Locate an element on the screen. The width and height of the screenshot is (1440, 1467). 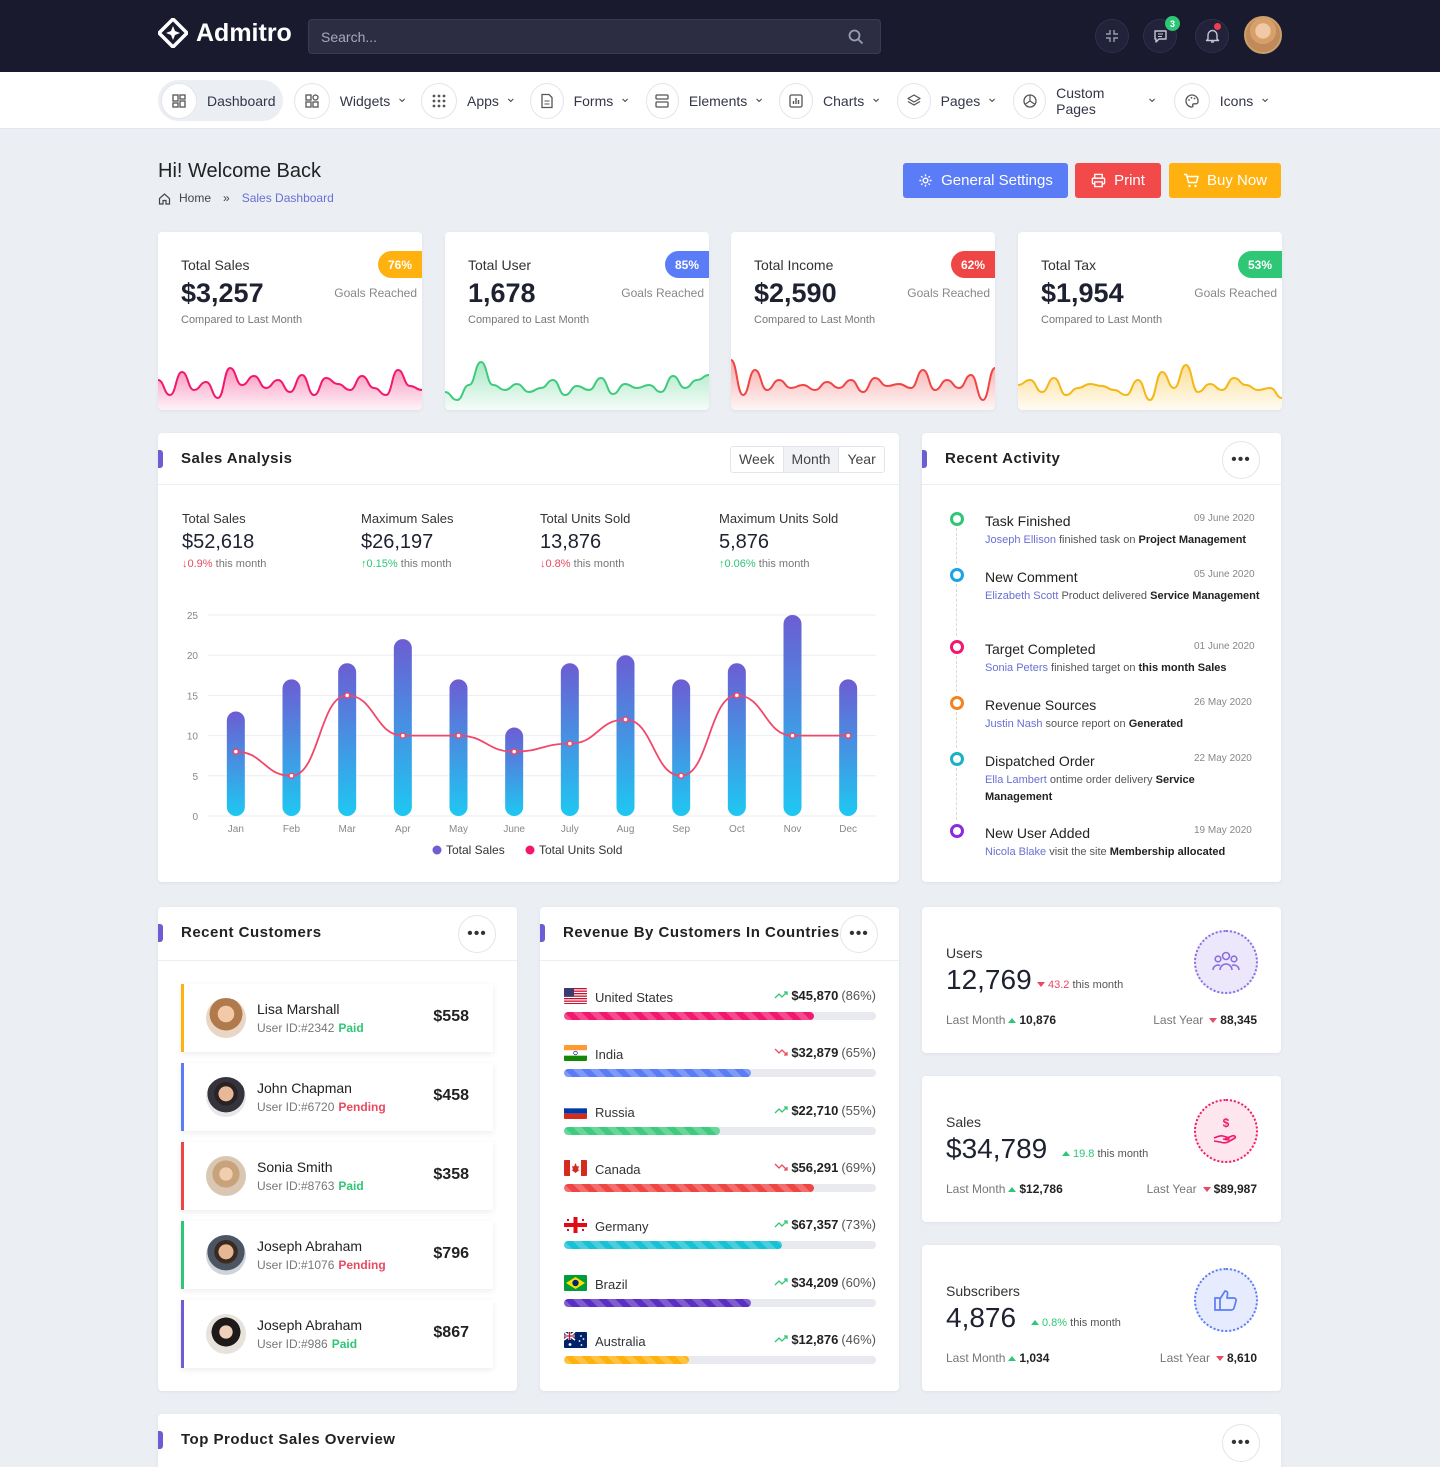
legend-units-sold: Total Units Sold is located at coordinates (580, 850).